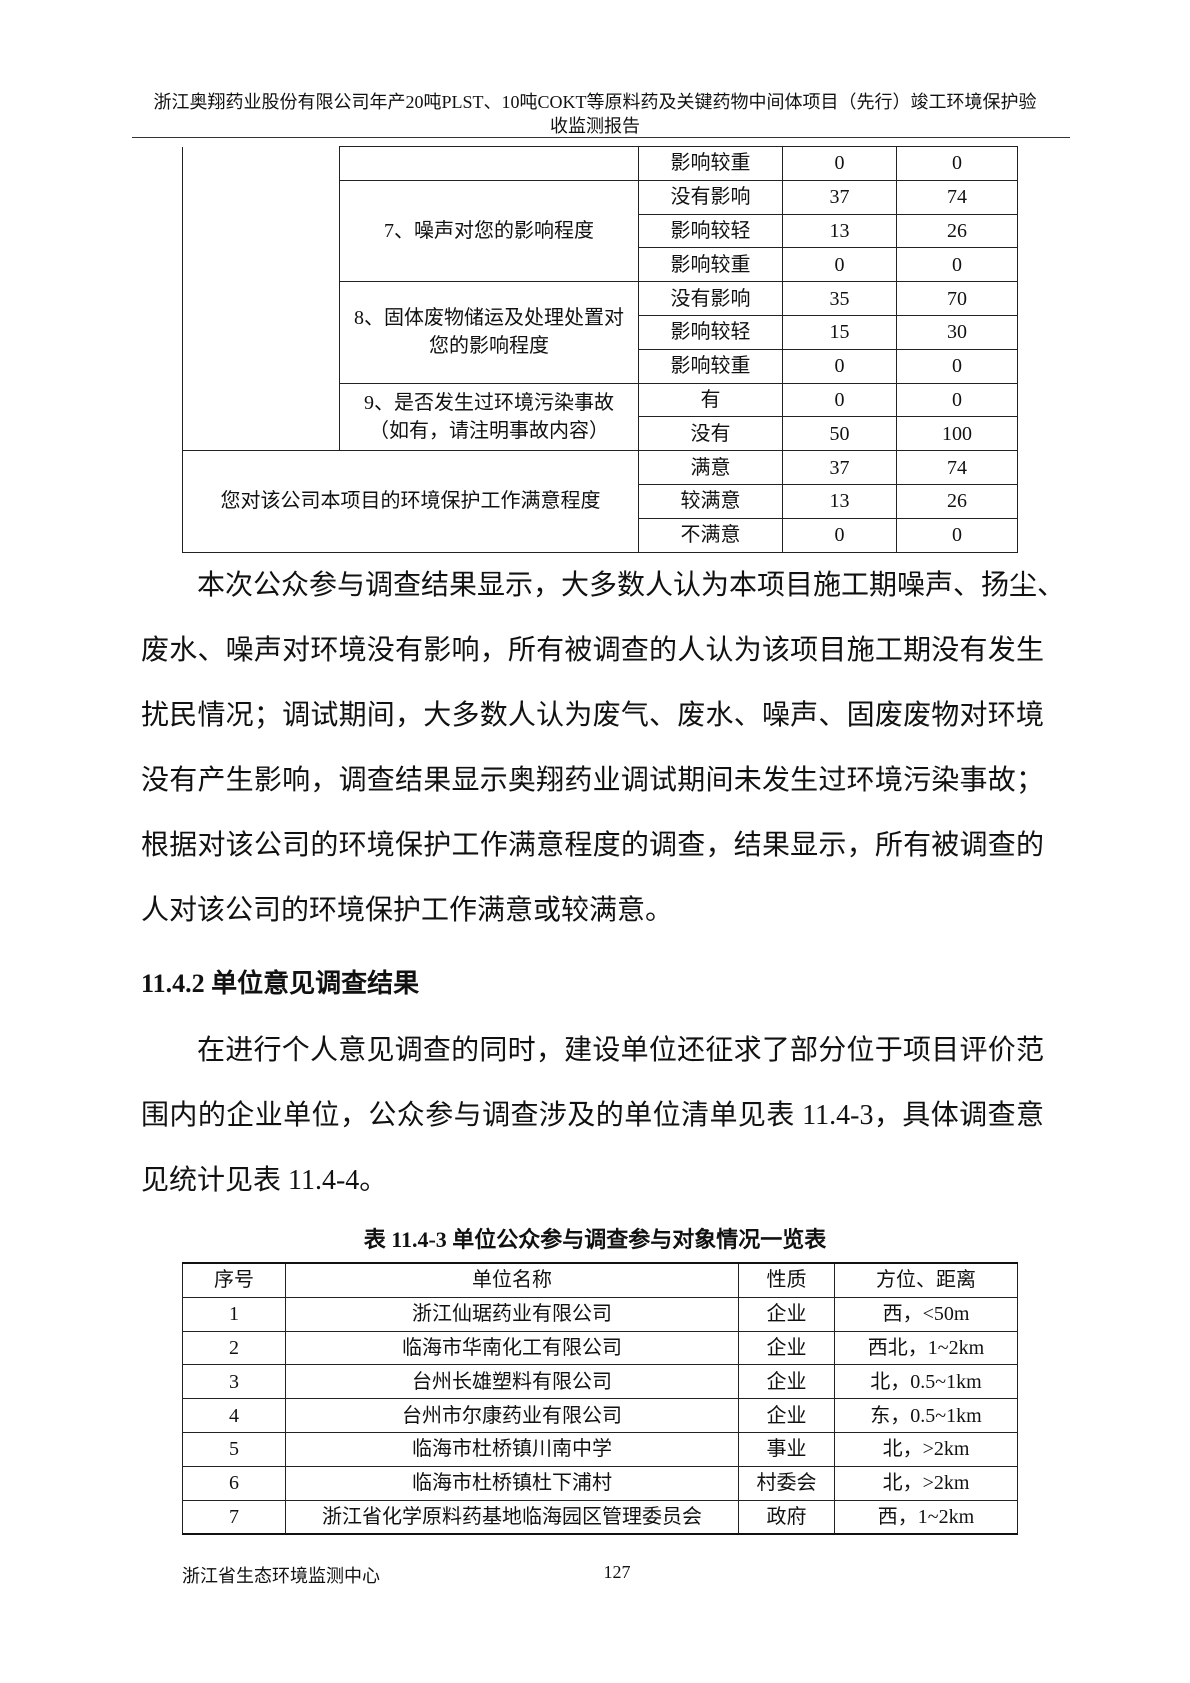  What do you see at coordinates (489, 430) in the screenshot?
I see `item-line: （如有，请注明事故内容）` at bounding box center [489, 430].